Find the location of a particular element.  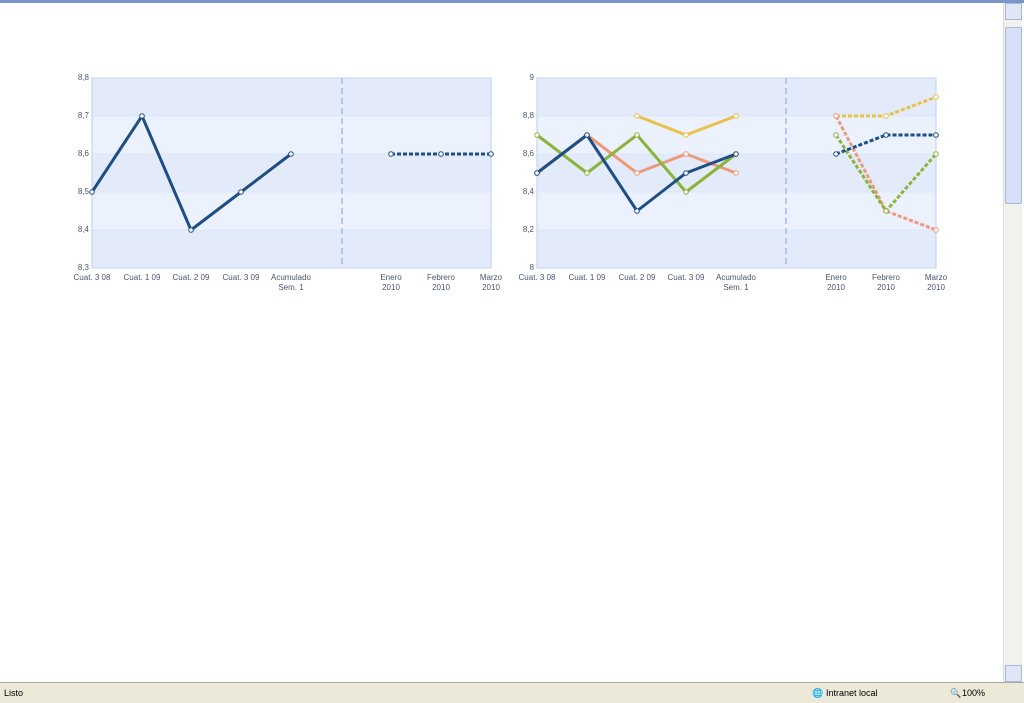

y-tick-label: 8,5 is located at coordinates (84, 191).